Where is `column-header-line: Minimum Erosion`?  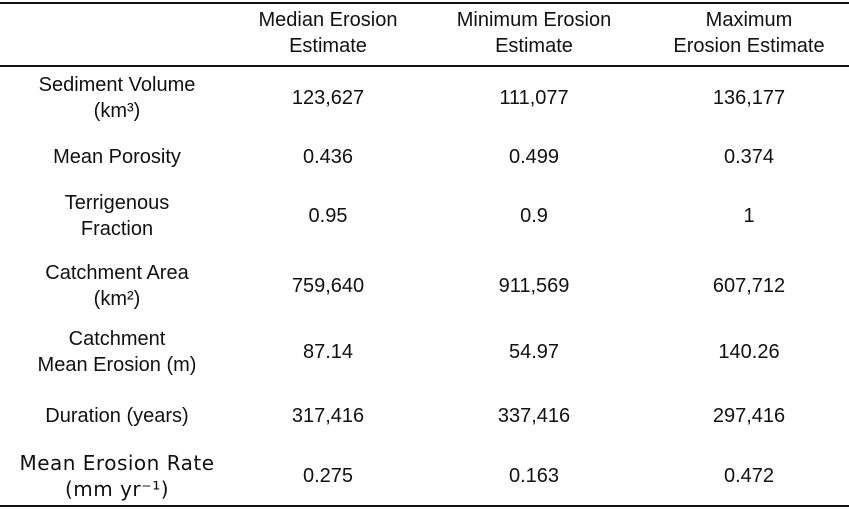 column-header-line: Minimum Erosion is located at coordinates (534, 20).